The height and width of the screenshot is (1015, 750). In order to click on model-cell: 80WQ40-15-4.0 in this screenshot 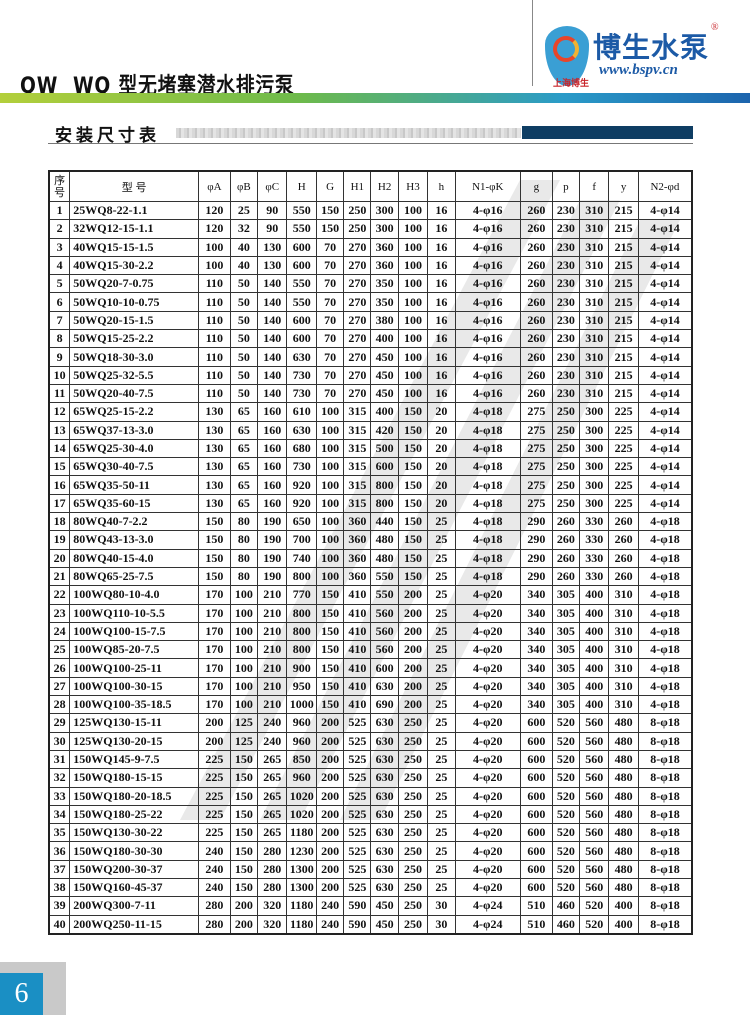, I will do `click(134, 558)`.